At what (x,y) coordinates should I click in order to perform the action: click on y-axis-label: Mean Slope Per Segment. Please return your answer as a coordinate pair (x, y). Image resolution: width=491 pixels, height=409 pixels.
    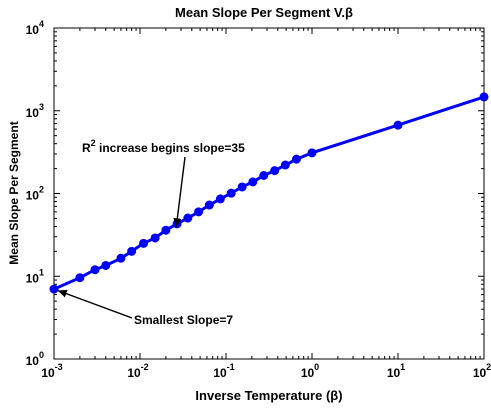
    Looking at the image, I should click on (14, 192).